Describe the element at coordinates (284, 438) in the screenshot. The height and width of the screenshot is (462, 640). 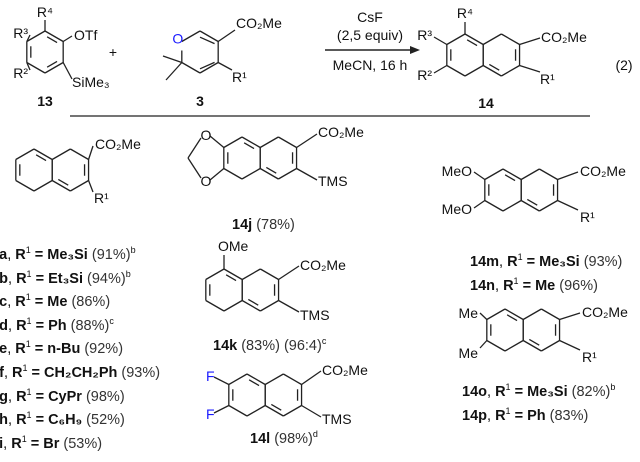
I see `entry-14l: 14l (98%)d` at that location.